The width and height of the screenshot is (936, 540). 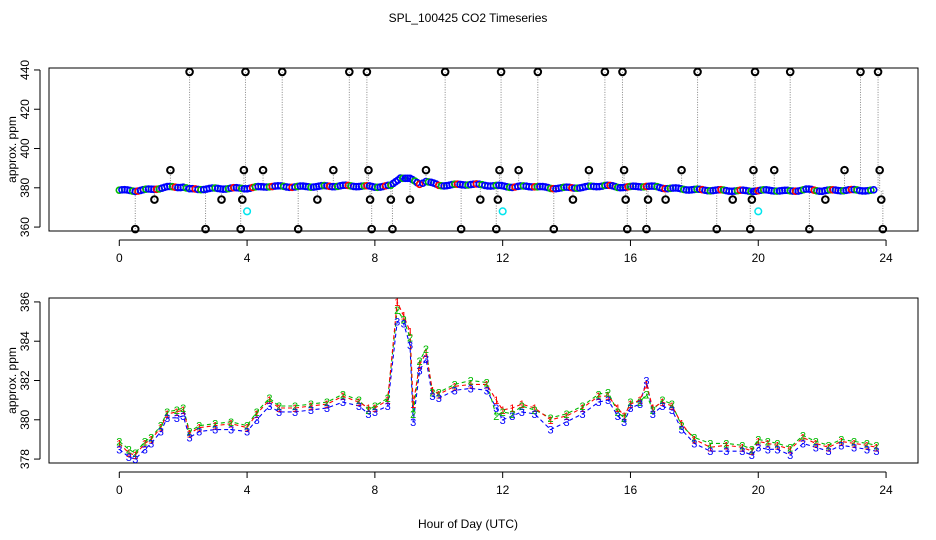 What do you see at coordinates (25, 109) in the screenshot?
I see `top-y-tick-label: 420` at bounding box center [25, 109].